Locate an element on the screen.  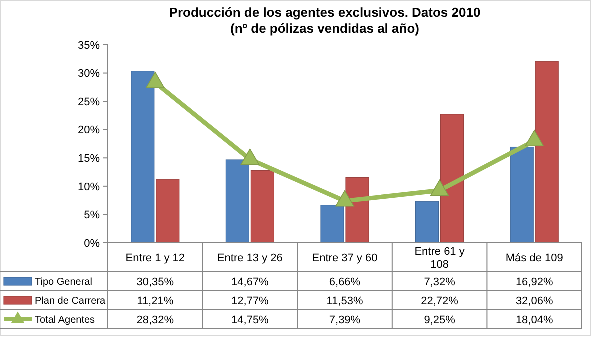
x-tick-label: Más de 109 is located at coordinates (535, 258).